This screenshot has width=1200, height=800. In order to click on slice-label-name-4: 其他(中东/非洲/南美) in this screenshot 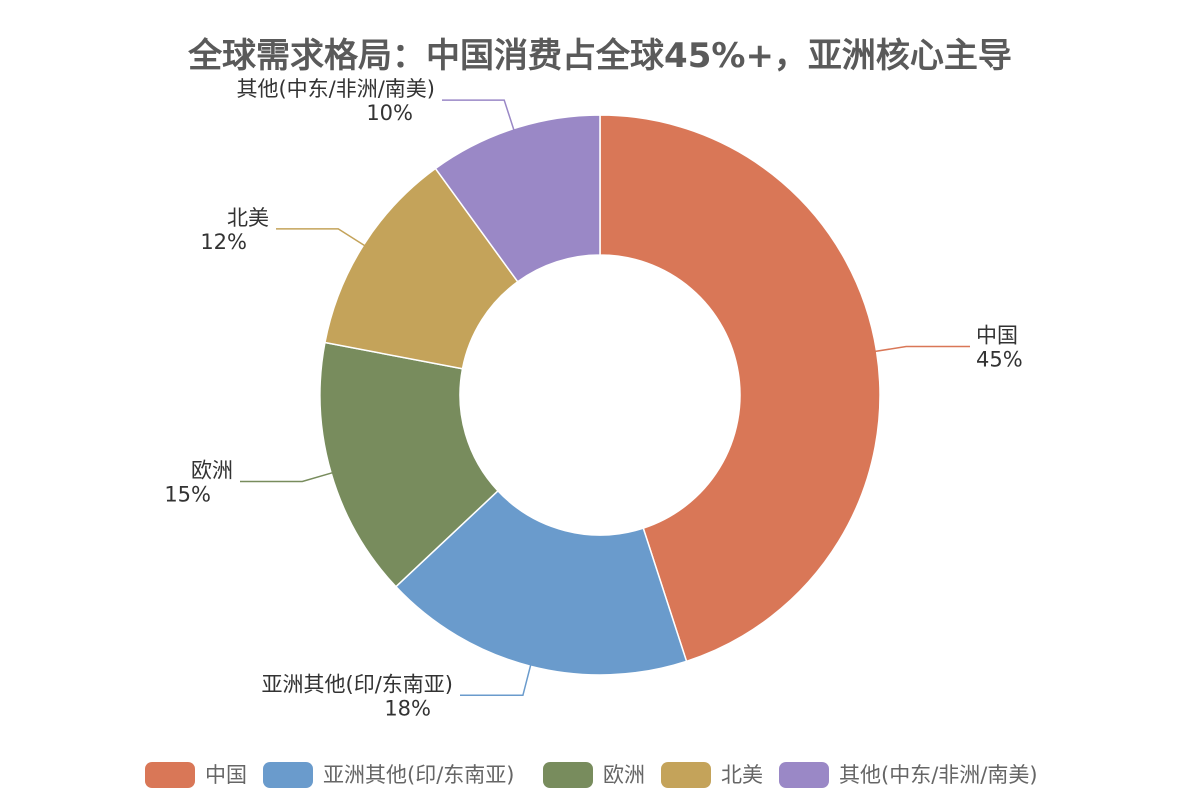, I will do `click(335, 89)`.